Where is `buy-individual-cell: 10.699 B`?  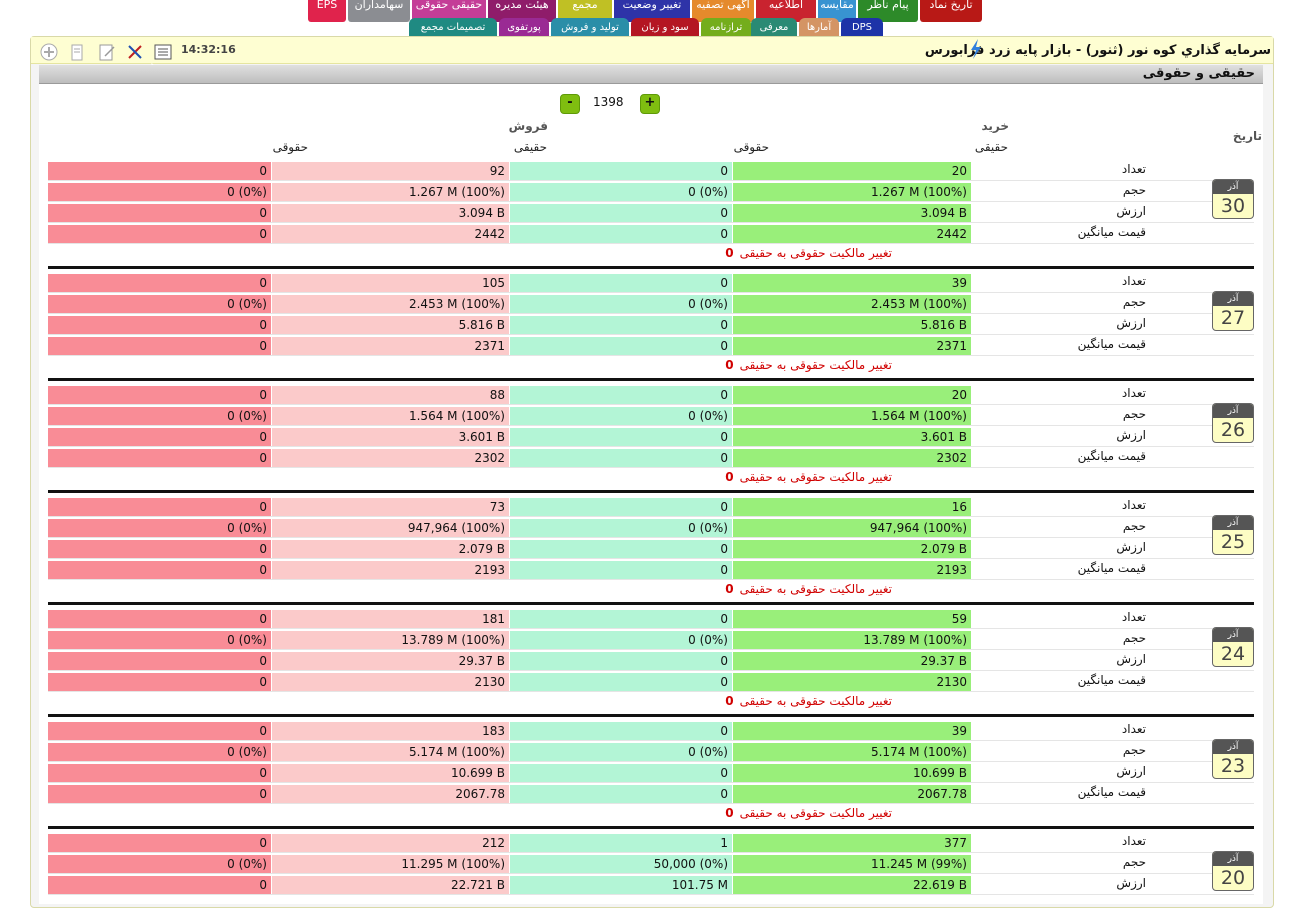 buy-individual-cell: 10.699 B is located at coordinates (852, 773).